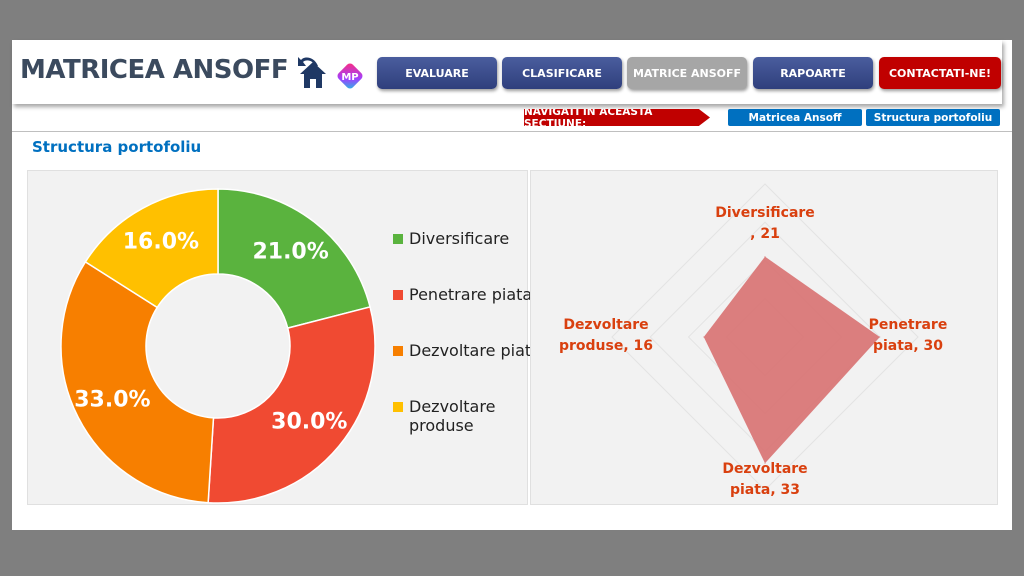  What do you see at coordinates (908, 325) in the screenshot?
I see `radar-label-line: Penetrare` at bounding box center [908, 325].